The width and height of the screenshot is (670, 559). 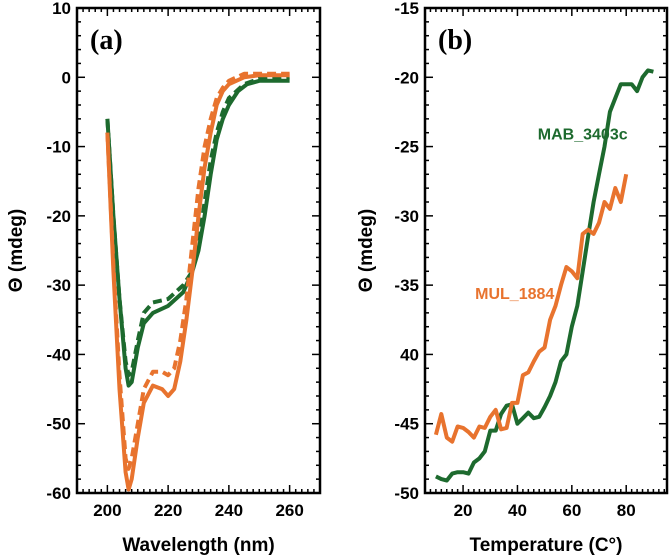 I want to click on panel-label: (b), so click(x=455, y=40).